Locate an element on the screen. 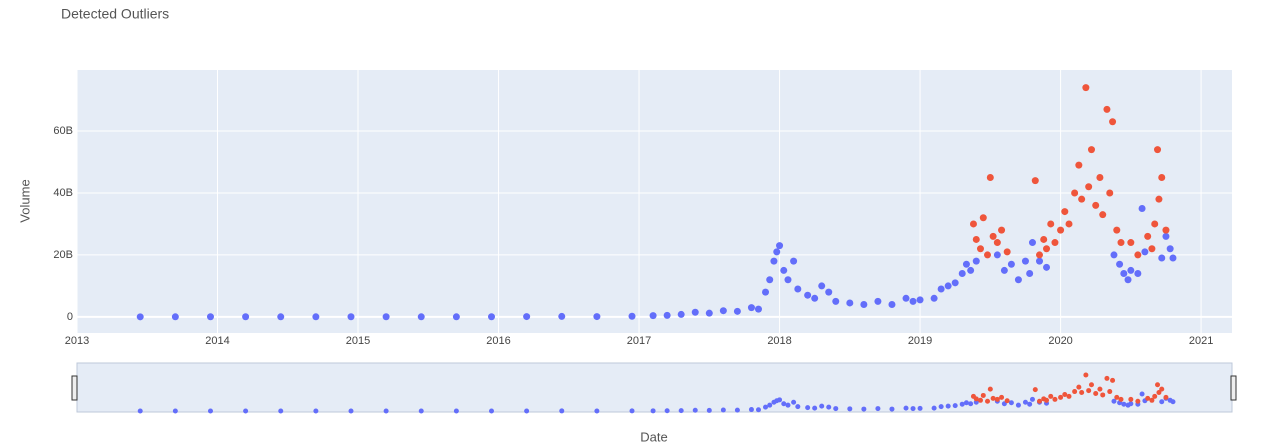 This screenshot has width=1270, height=447. range-handle-right is located at coordinates (1233, 388).